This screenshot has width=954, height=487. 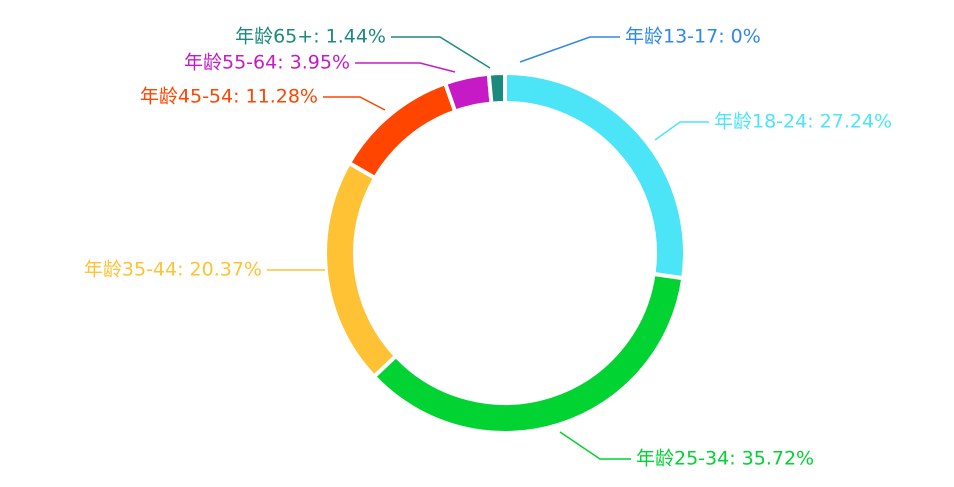 I want to click on slice-label: 年龄25-34: 35.72%, so click(x=725, y=459).